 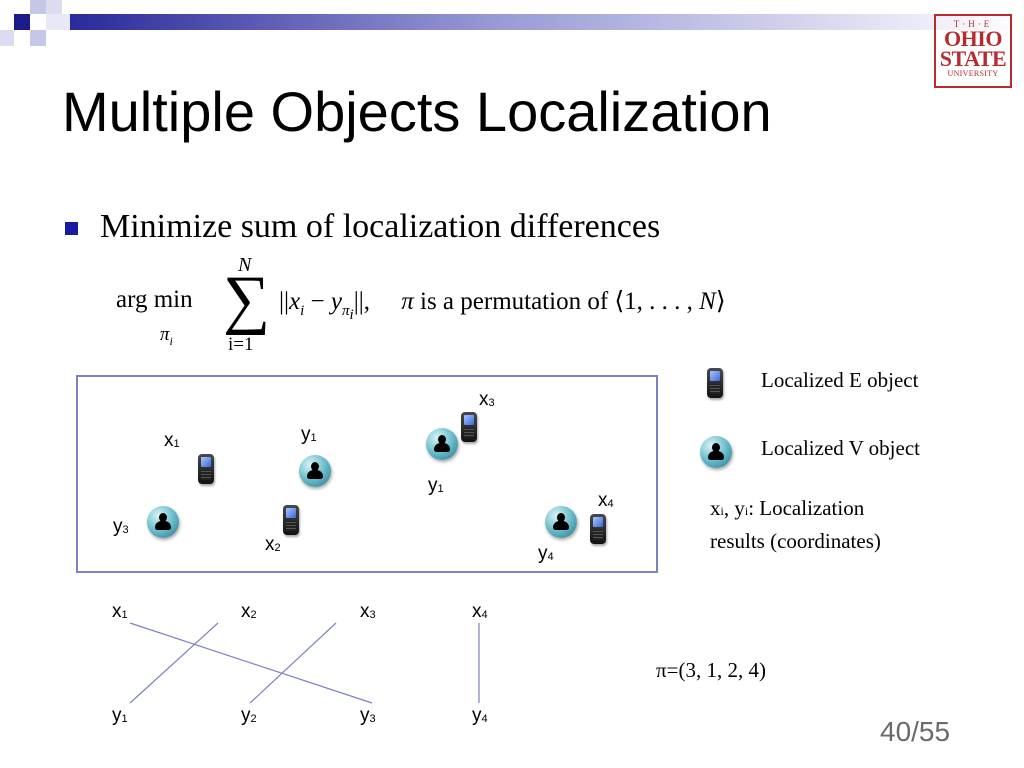 I want to click on v-object-icon-y4, so click(x=561, y=522).